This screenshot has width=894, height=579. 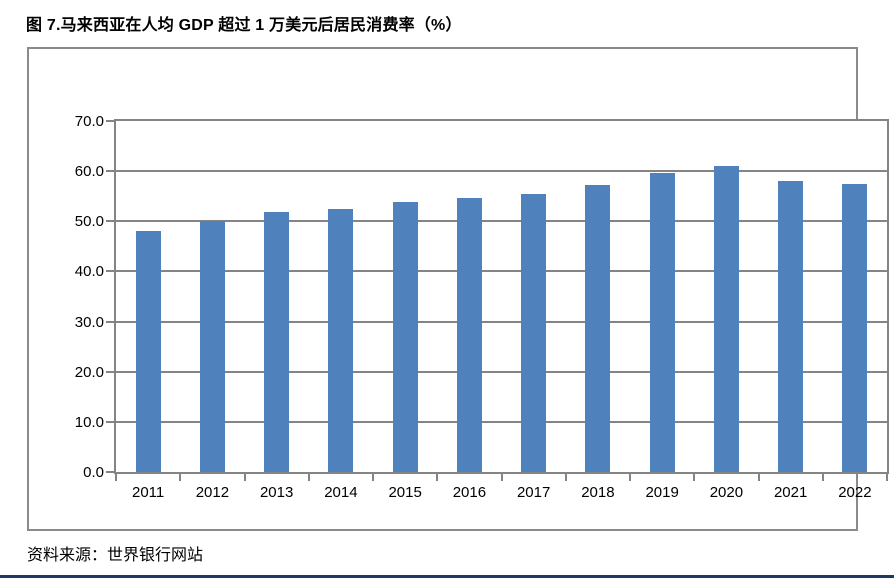 I want to click on x-axis-label: 2016, so click(x=469, y=492).